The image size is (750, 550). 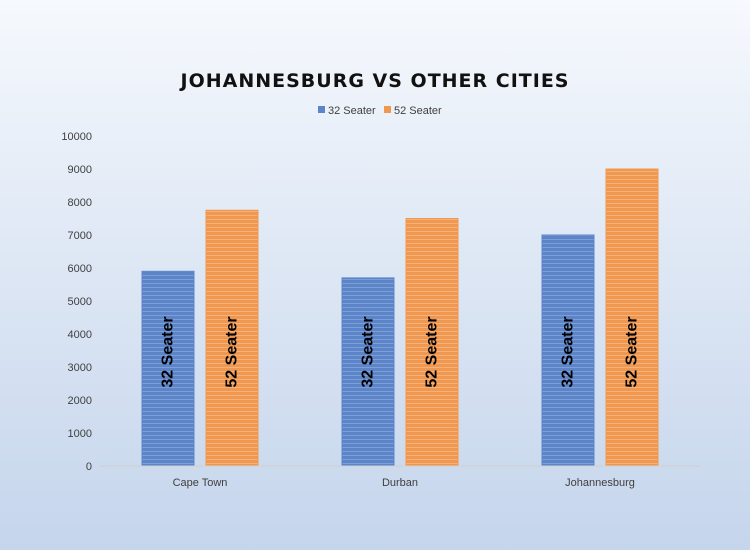 What do you see at coordinates (600, 483) in the screenshot?
I see `x-category-label: Johannesburg` at bounding box center [600, 483].